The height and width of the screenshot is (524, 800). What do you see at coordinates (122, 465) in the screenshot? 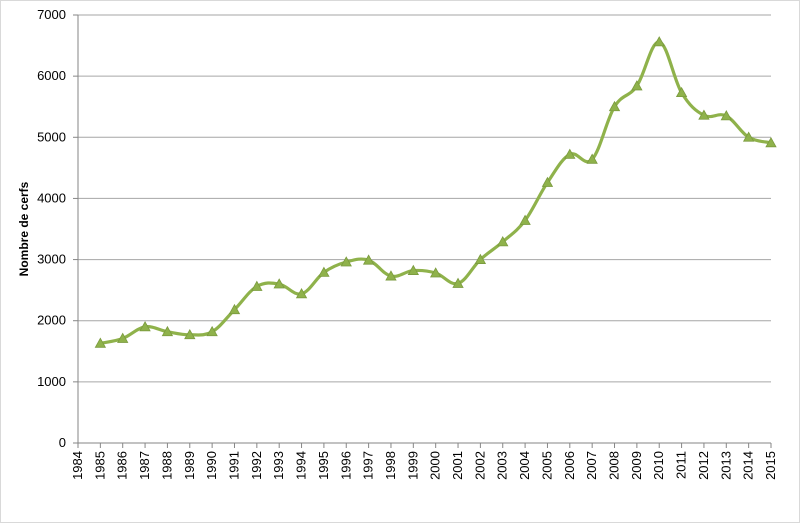
I see `x-tick-label: 1986` at bounding box center [122, 465].